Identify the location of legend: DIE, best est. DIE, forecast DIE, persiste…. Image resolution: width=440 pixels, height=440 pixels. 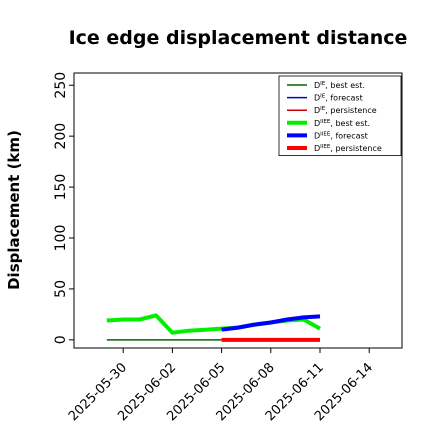
(340, 115).